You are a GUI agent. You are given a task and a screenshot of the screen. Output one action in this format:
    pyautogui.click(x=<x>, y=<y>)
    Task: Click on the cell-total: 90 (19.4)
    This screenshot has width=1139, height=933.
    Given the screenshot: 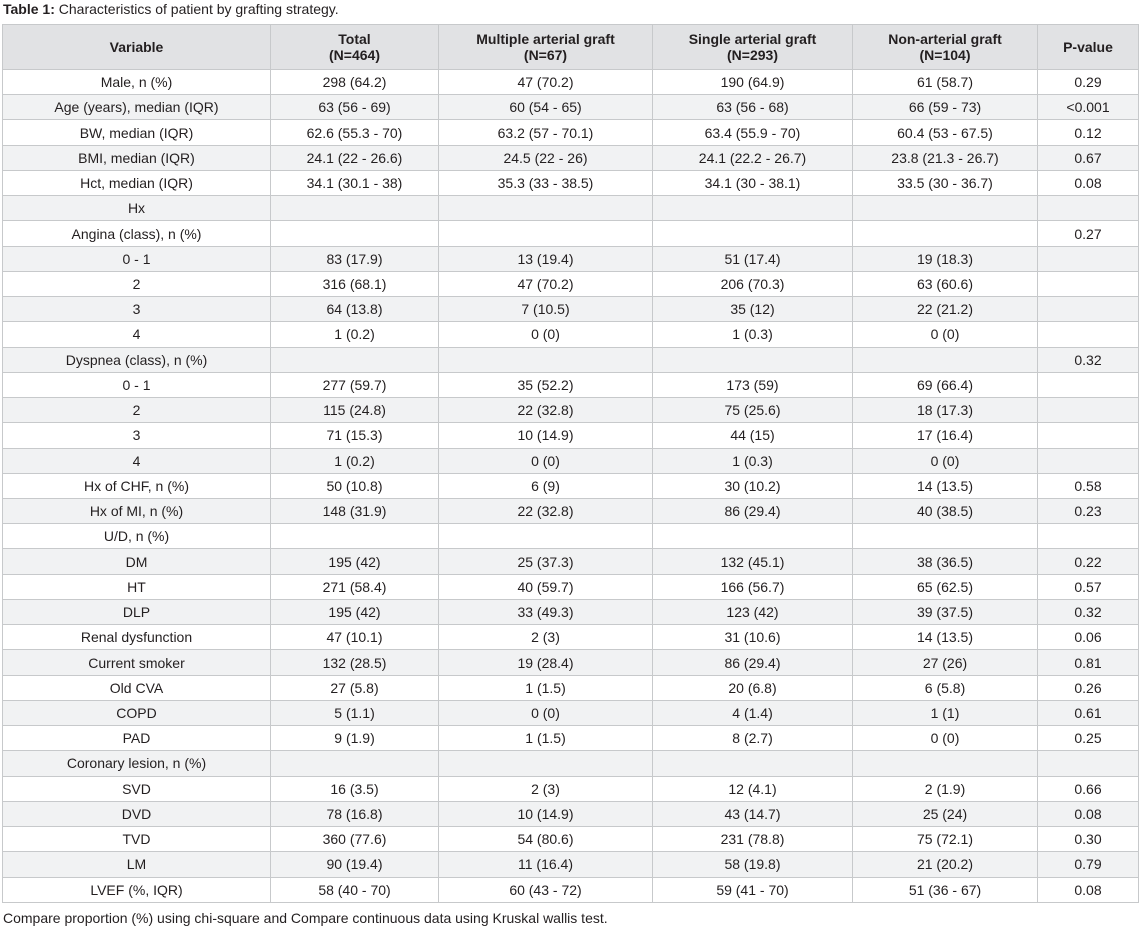 What is the action you would take?
    pyautogui.click(x=354, y=864)
    